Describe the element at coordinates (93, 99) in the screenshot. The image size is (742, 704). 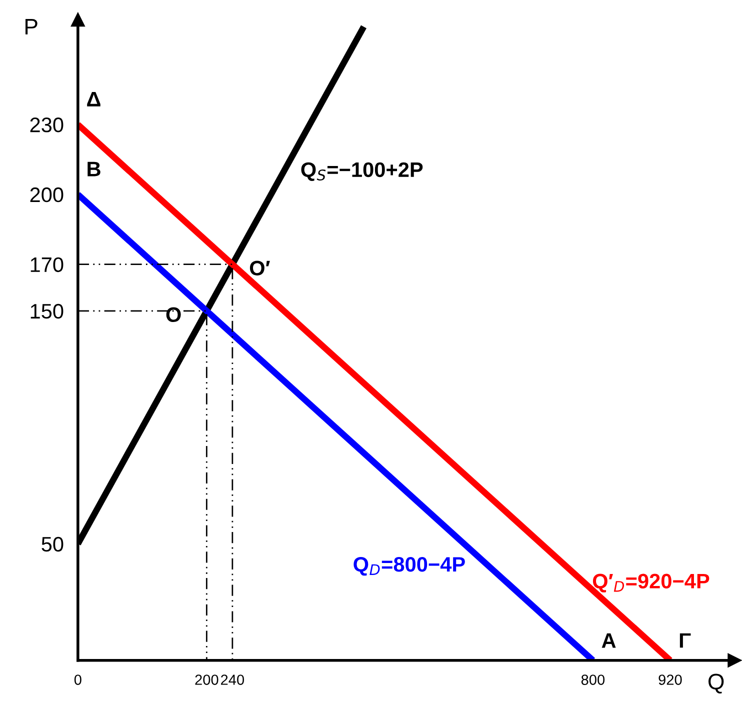
I see `annotation: Δ` at that location.